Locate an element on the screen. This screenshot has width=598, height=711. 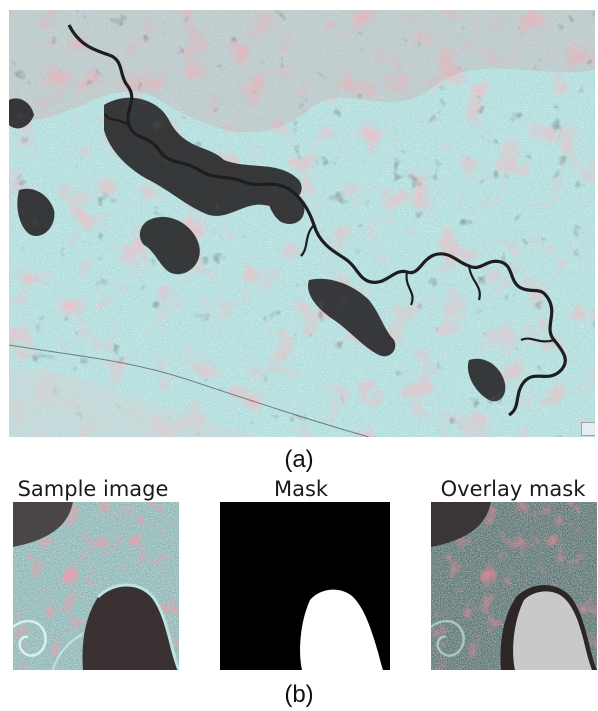
sample-image-title: Sample image is located at coordinates (93, 489).